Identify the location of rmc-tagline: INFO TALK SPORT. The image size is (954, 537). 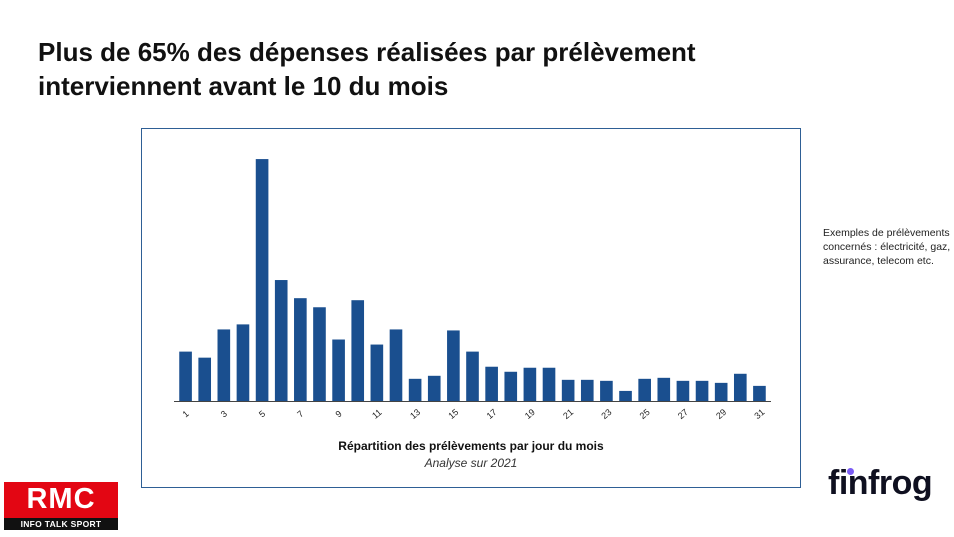
(61, 524).